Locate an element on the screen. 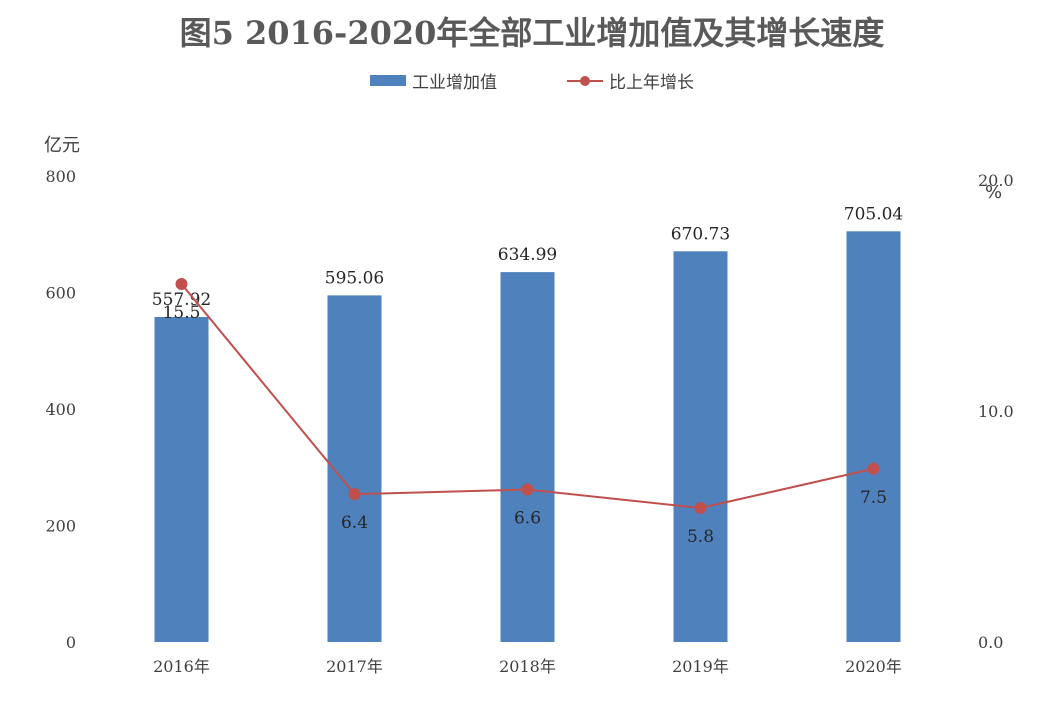  bar-value-label: 705.04 is located at coordinates (873, 214).